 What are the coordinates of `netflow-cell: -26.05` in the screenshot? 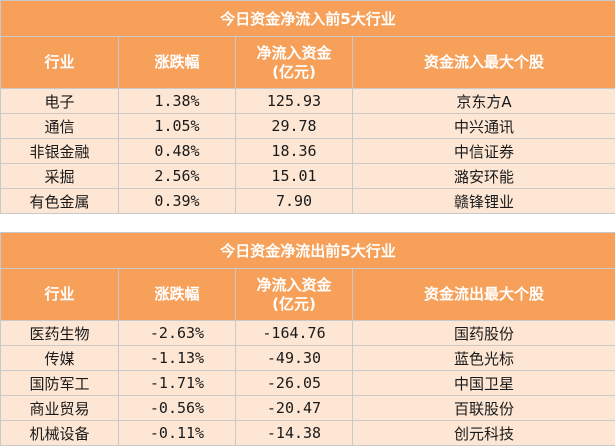 It's located at (294, 383).